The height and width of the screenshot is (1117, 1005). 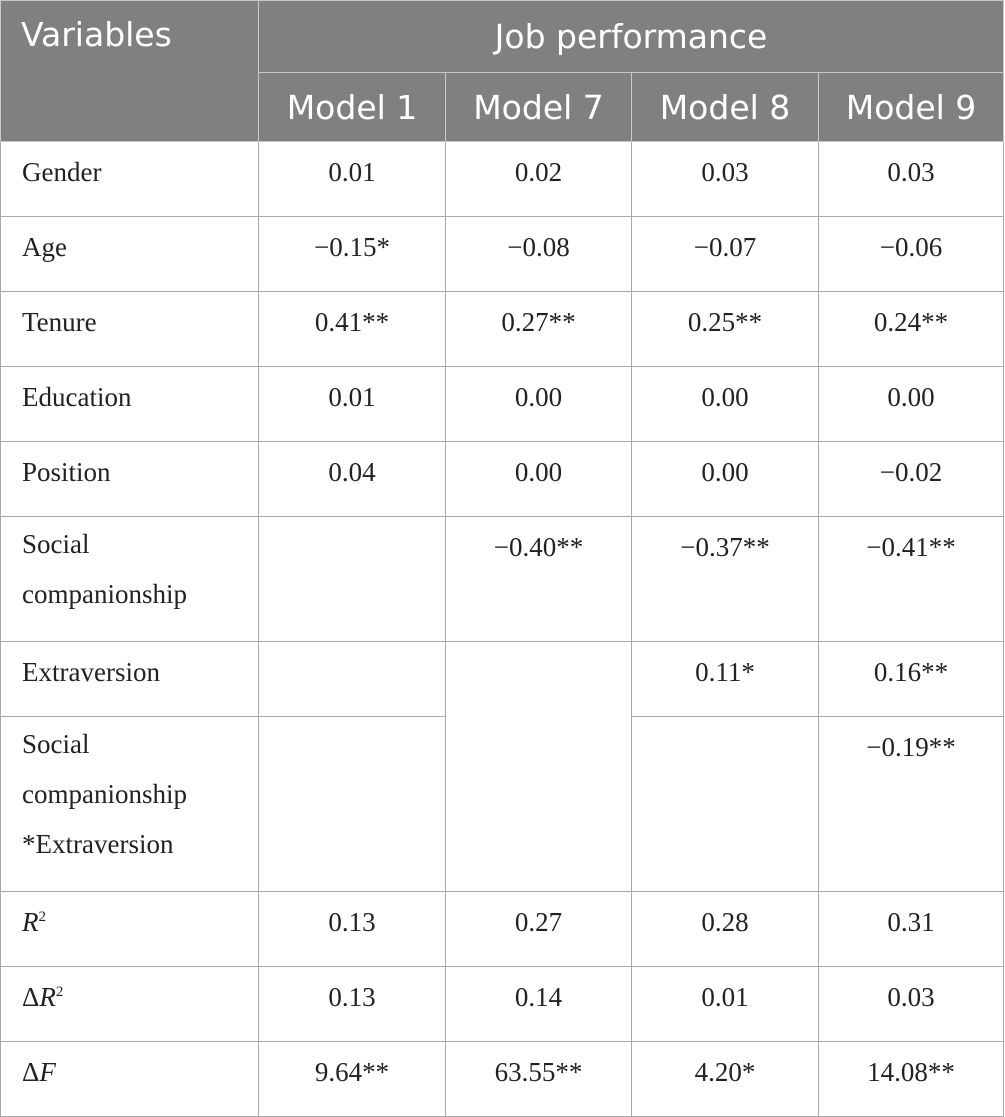 I want to click on table-cell: 0.16**, so click(x=911, y=679).